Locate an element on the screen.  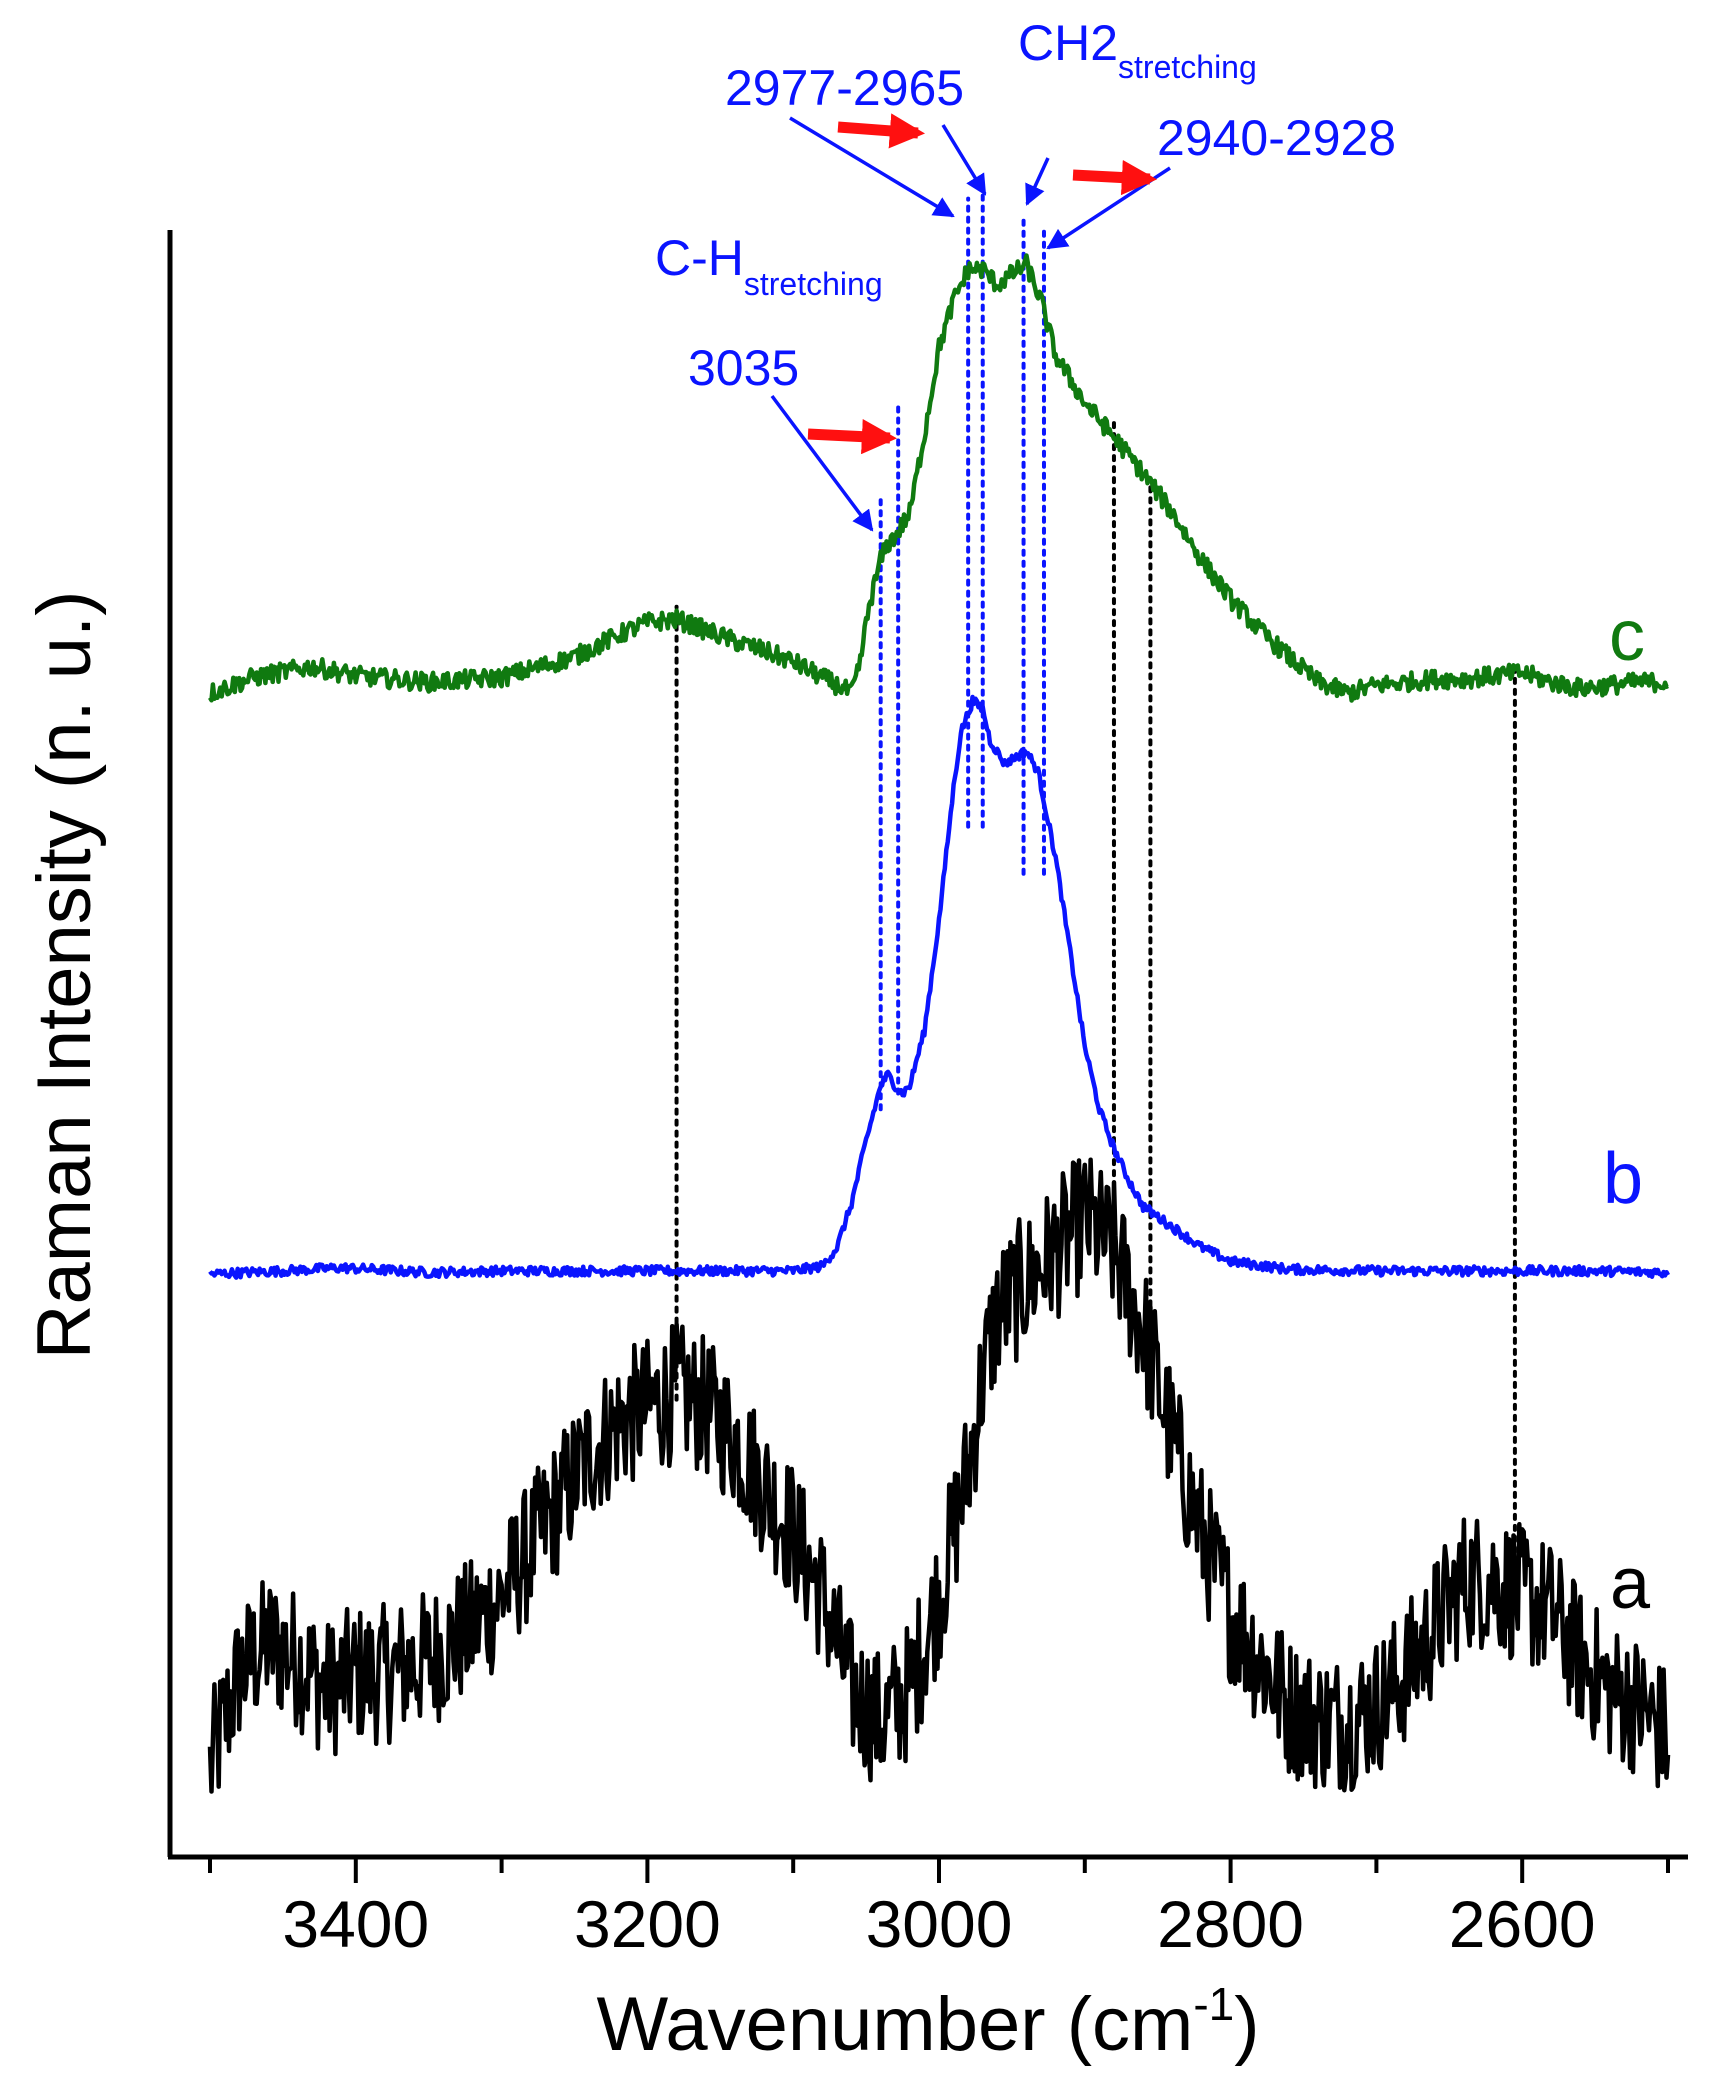
annotation-ch-stretching: C-Hstretching is located at coordinates (769, 266).